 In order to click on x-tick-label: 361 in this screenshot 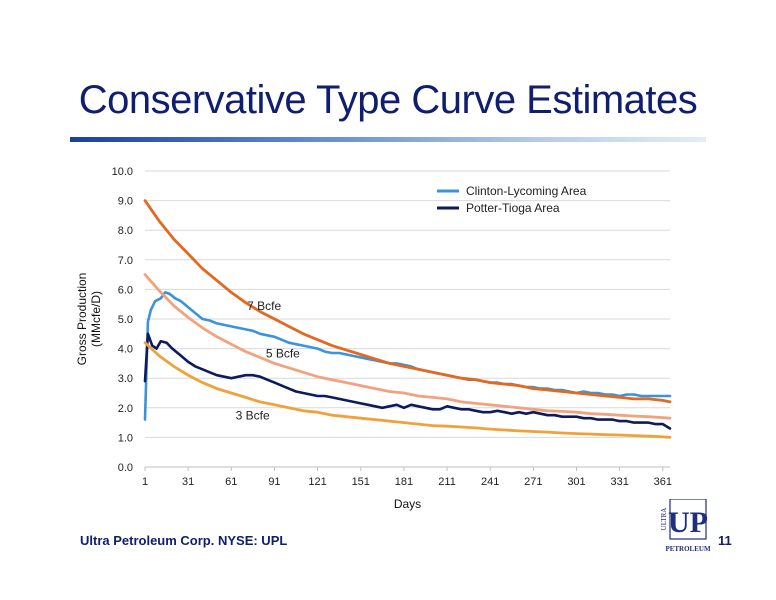, I will do `click(663, 482)`.